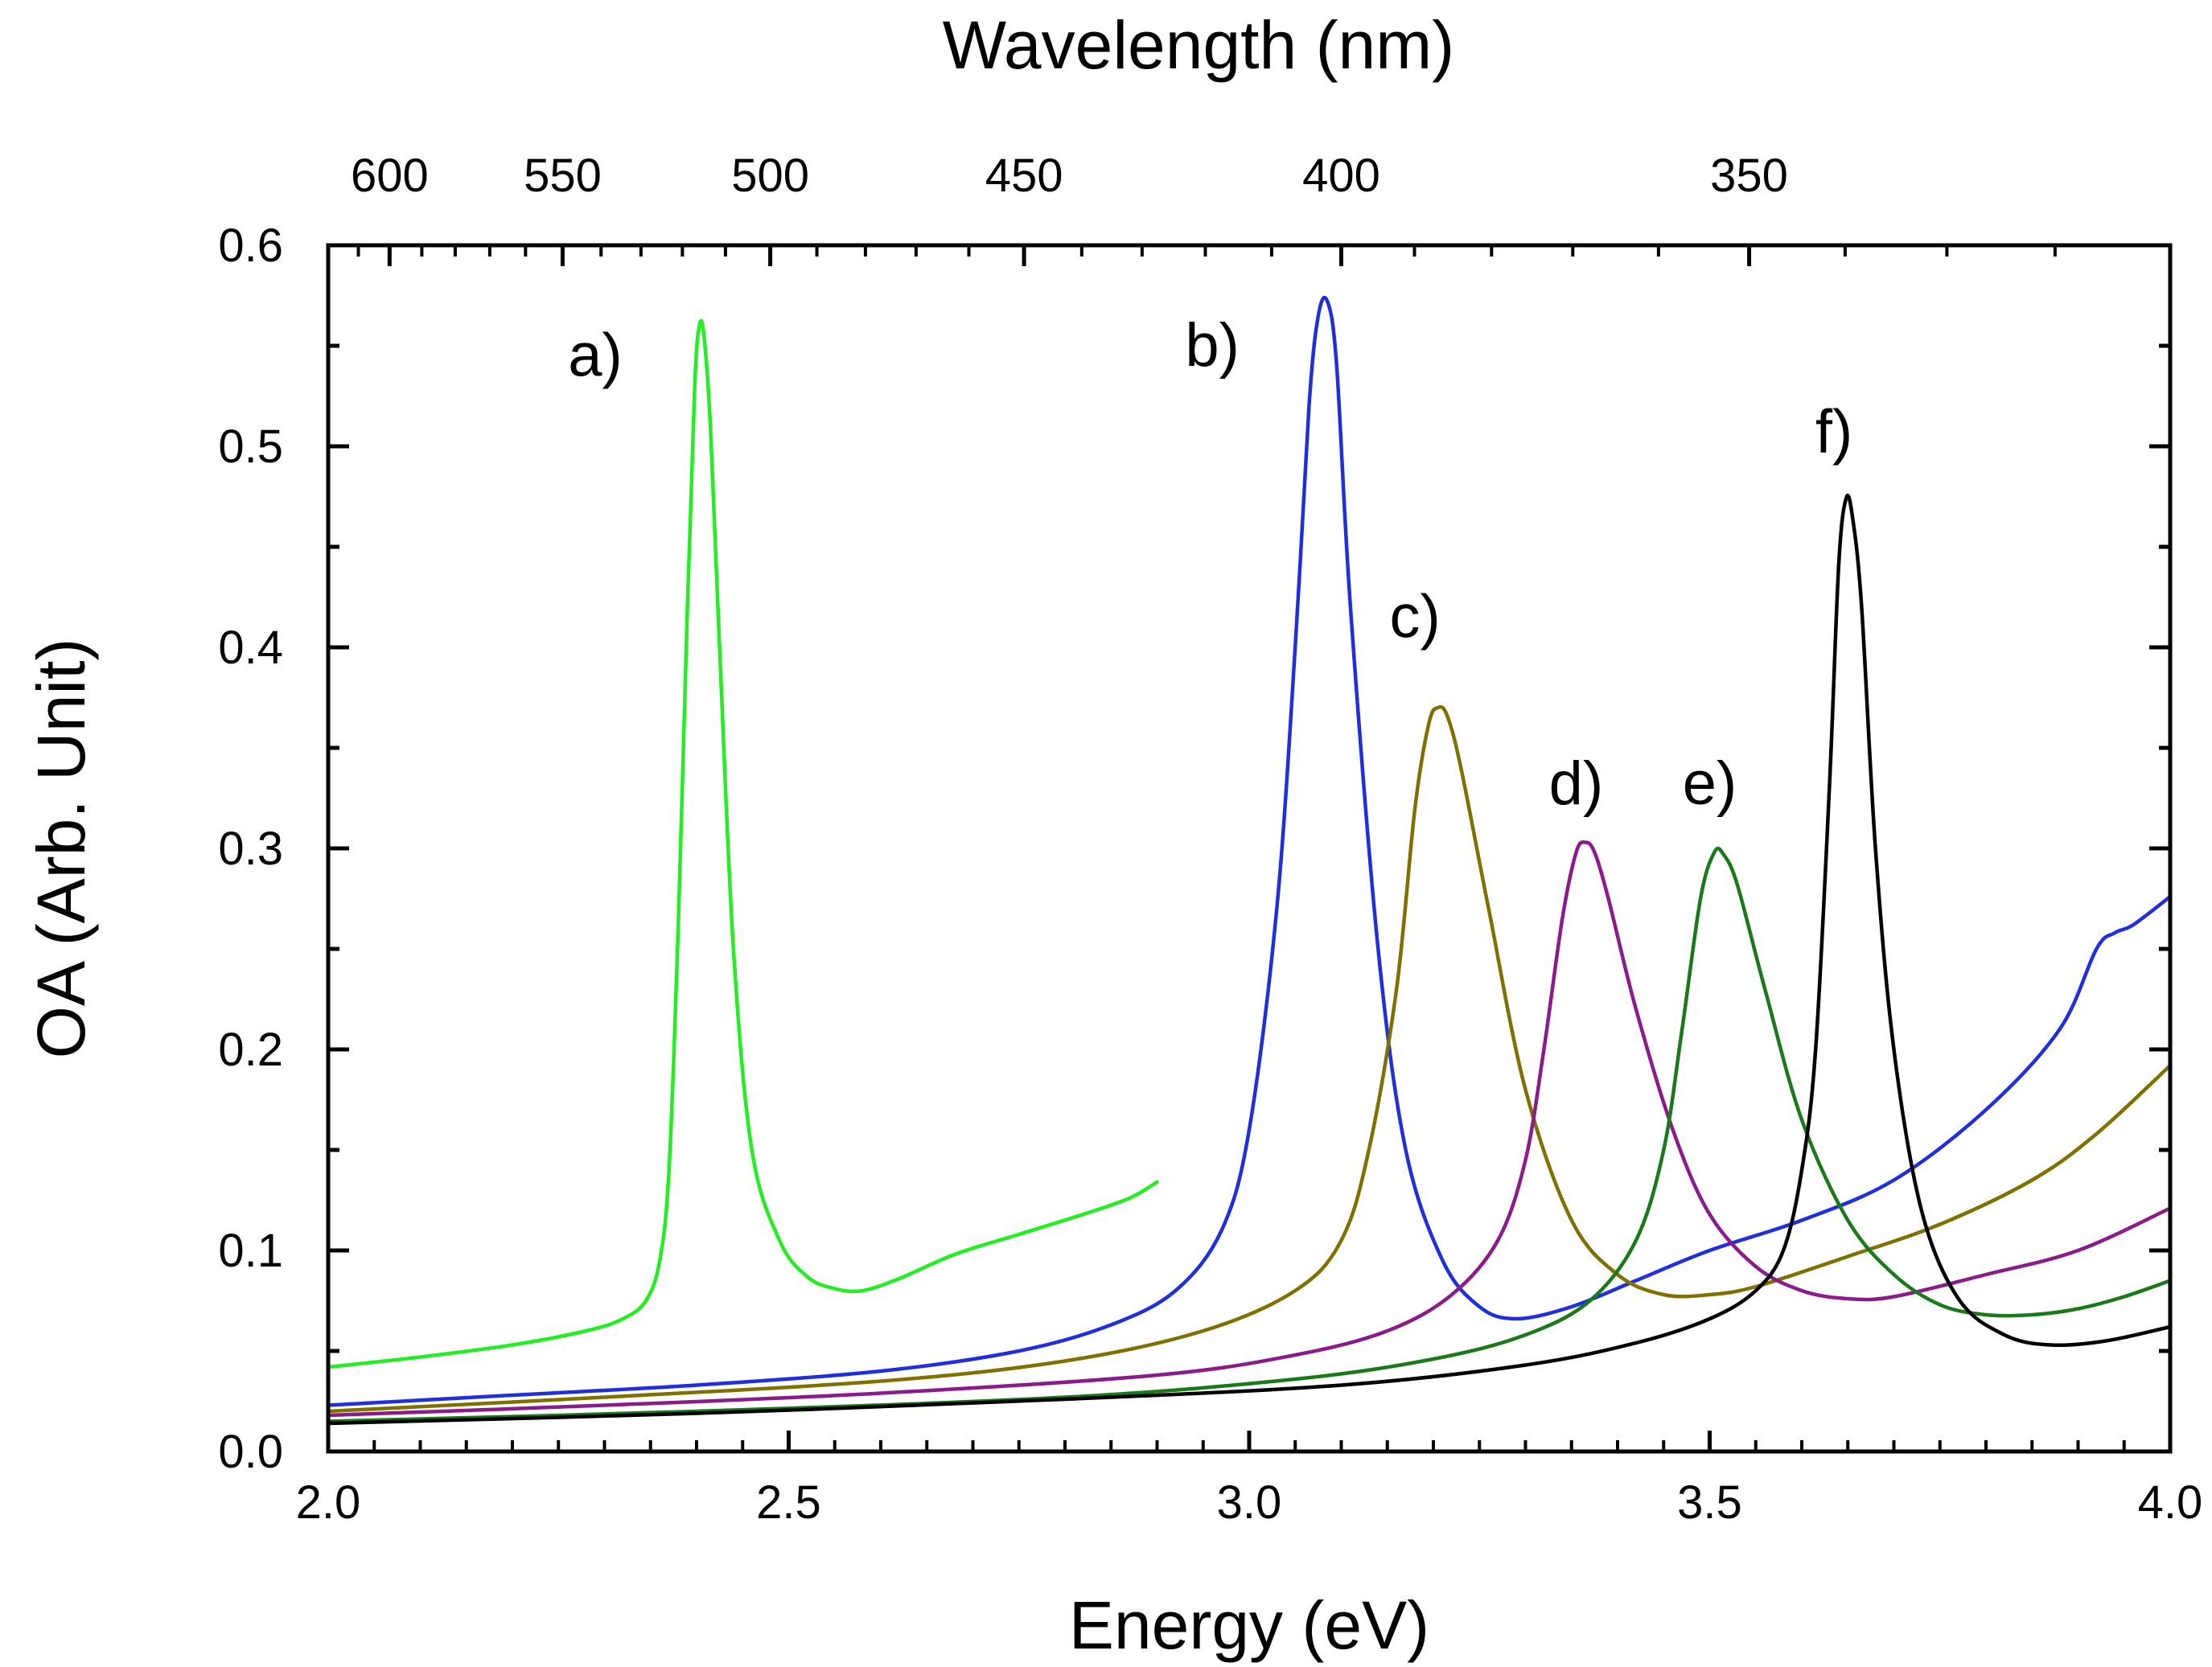  What do you see at coordinates (328, 1502) in the screenshot?
I see `x-tick-label: 2.0` at bounding box center [328, 1502].